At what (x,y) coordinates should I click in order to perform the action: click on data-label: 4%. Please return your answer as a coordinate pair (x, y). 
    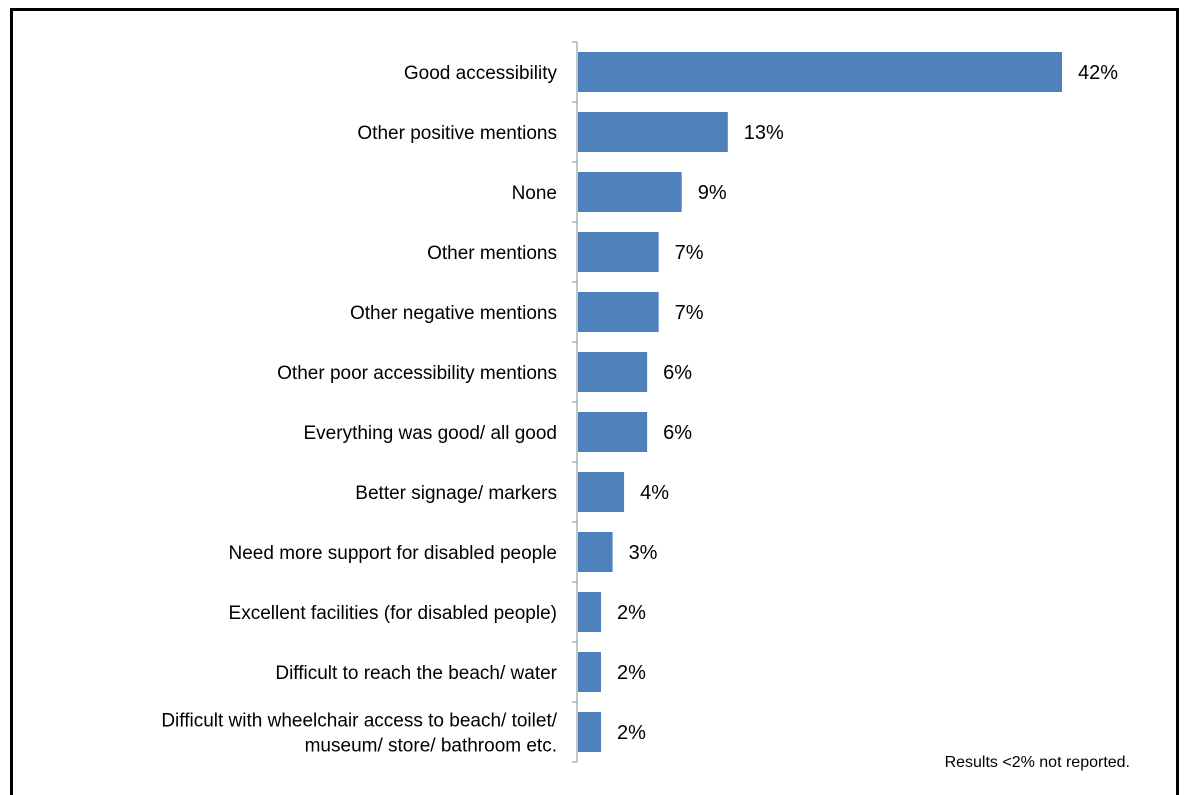
    Looking at the image, I should click on (654, 493).